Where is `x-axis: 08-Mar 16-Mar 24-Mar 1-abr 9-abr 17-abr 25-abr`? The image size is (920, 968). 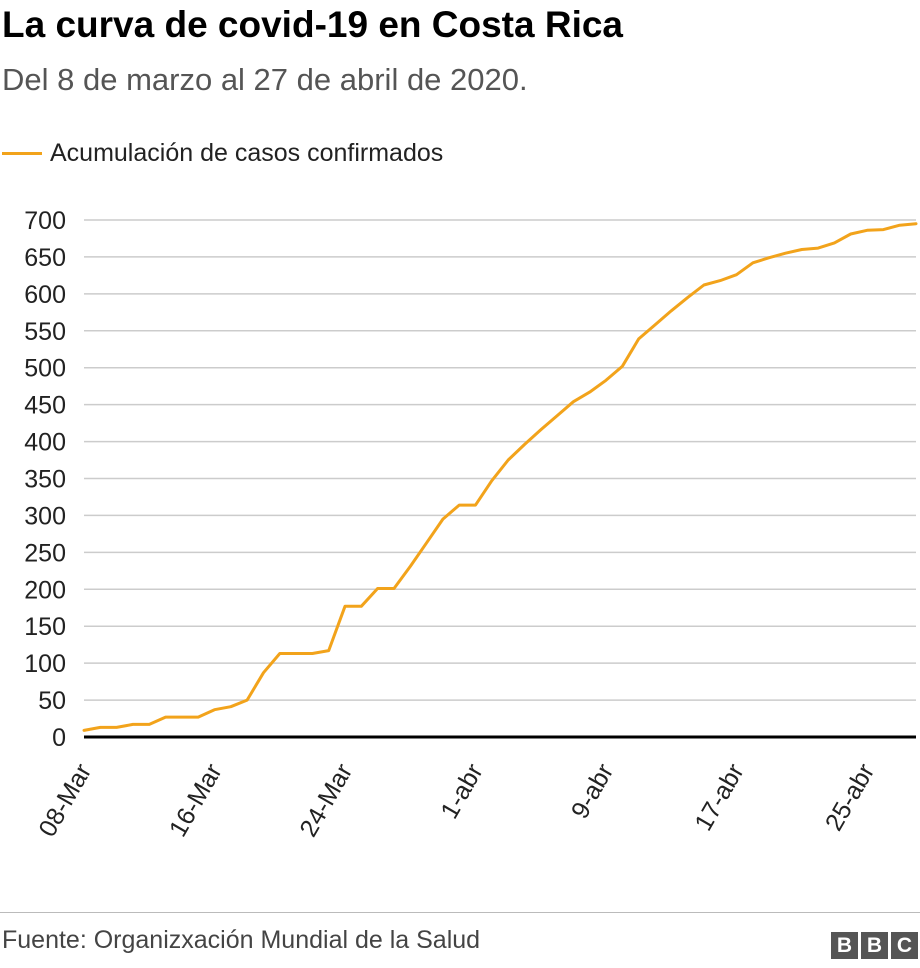 x-axis: 08-Mar 16-Mar 24-Mar 1-abr 9-abr 17-abr 25-abr is located at coordinates (456, 800).